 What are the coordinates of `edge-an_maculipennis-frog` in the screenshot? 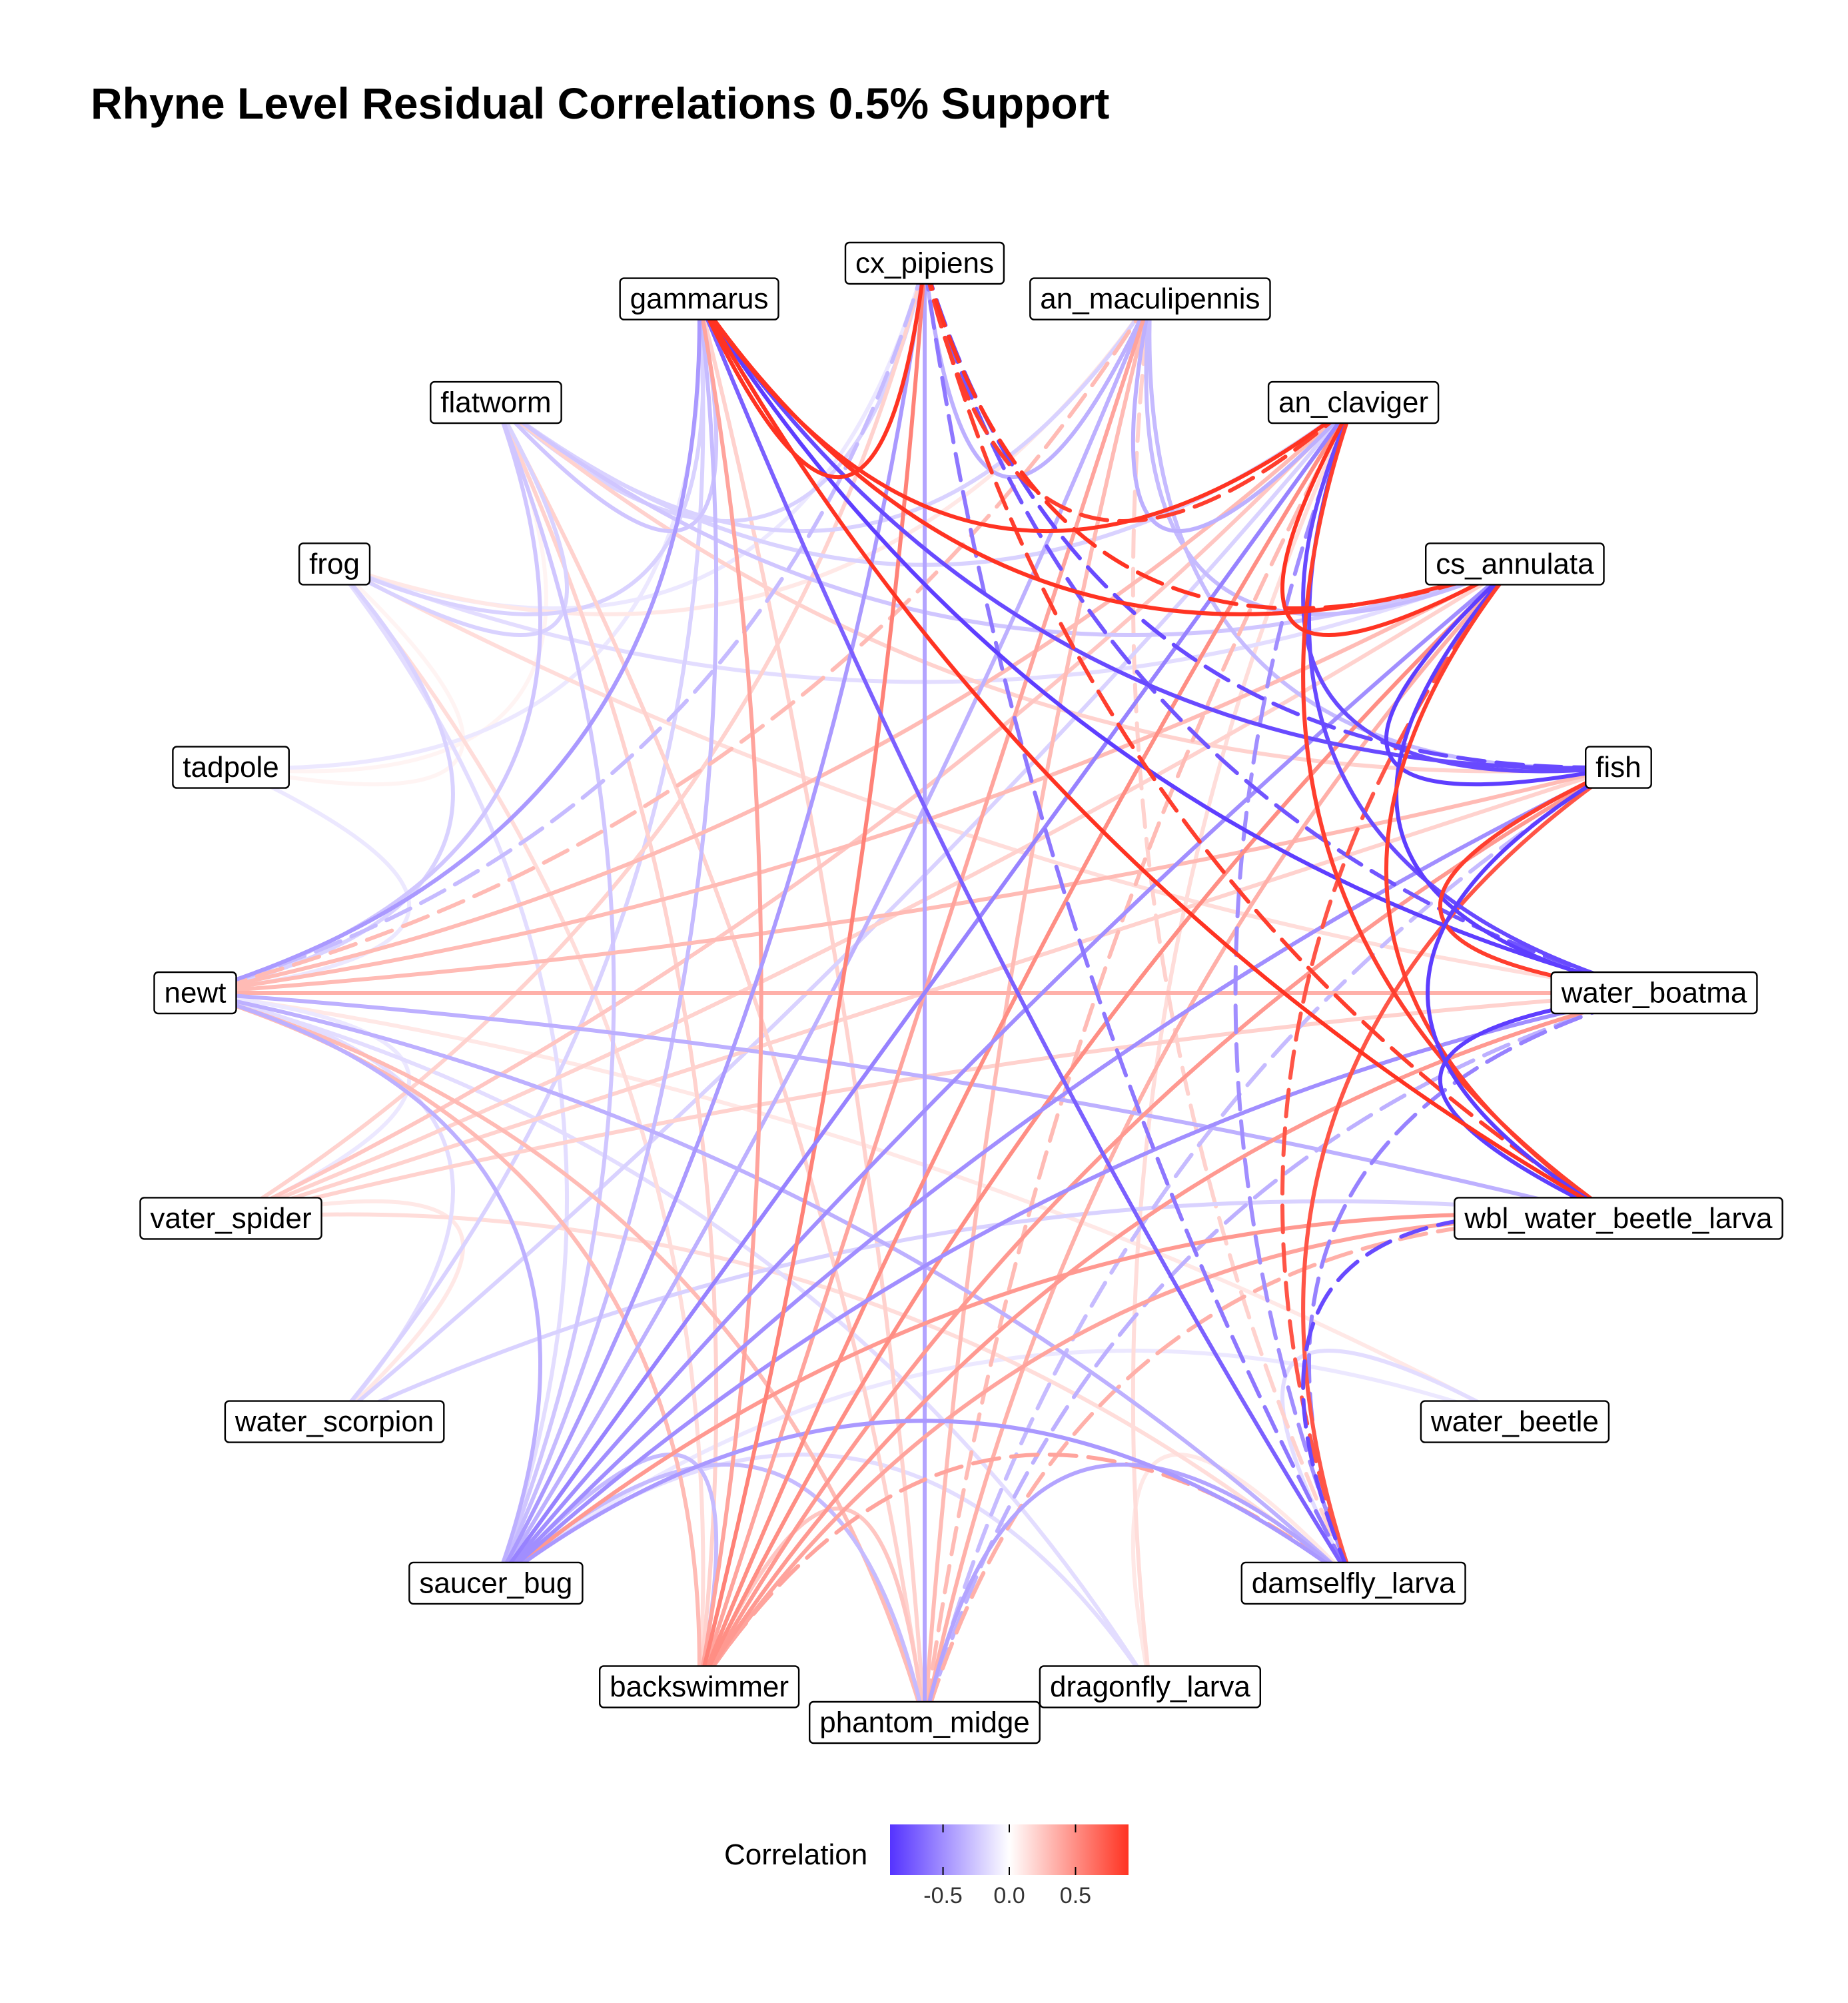 It's located at (742, 456).